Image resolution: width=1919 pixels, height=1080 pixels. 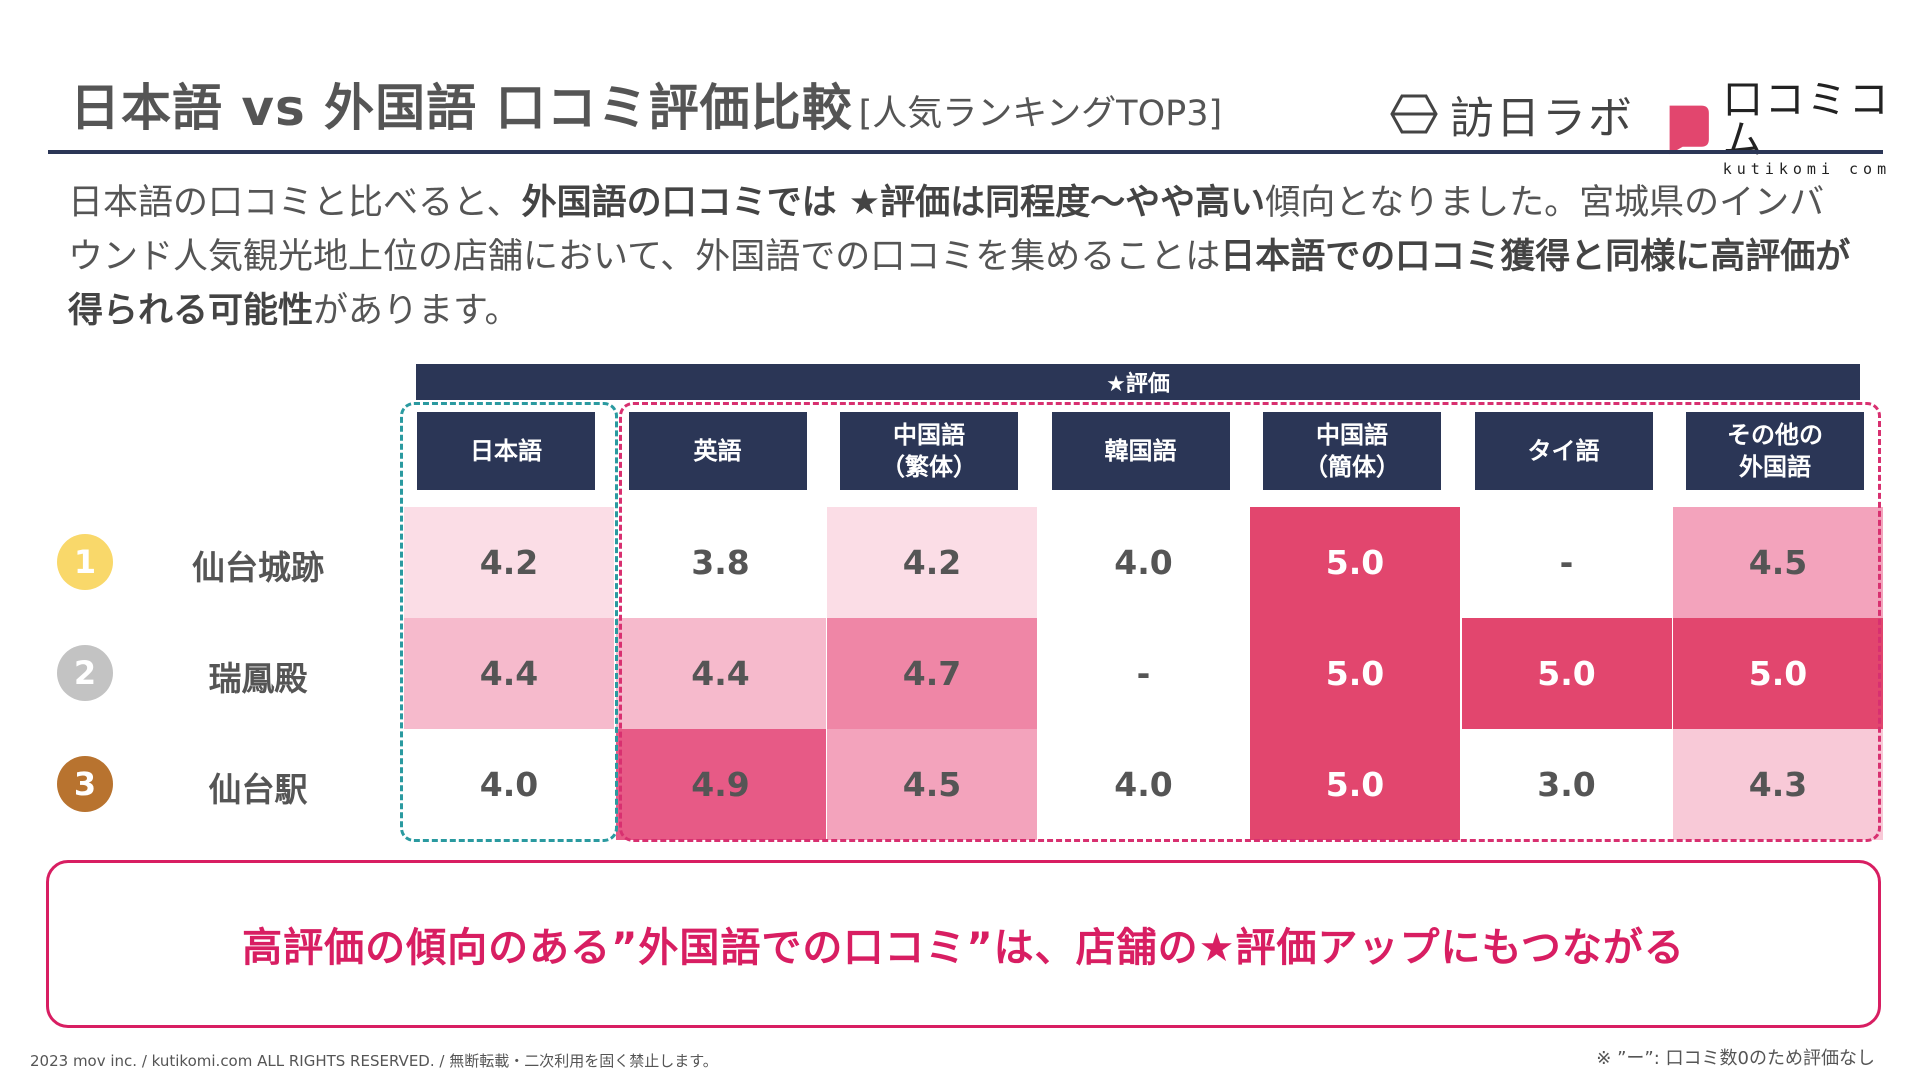 What do you see at coordinates (1735, 1058) in the screenshot?
I see `dash-note: ※ ”ー”: 口コミ数0のため評価なし` at bounding box center [1735, 1058].